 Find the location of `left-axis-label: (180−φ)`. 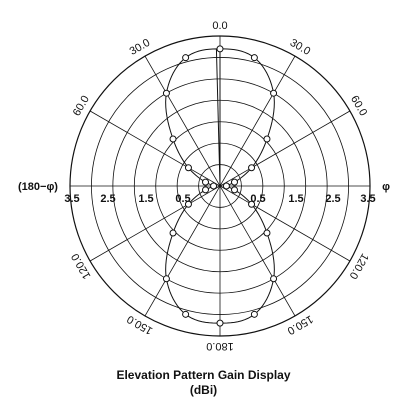

left-axis-label: (180−φ) is located at coordinates (38, 187).